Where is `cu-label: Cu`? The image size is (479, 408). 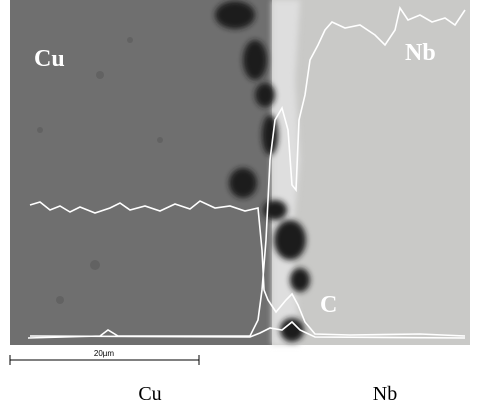 cu-label: Cu is located at coordinates (49, 59).